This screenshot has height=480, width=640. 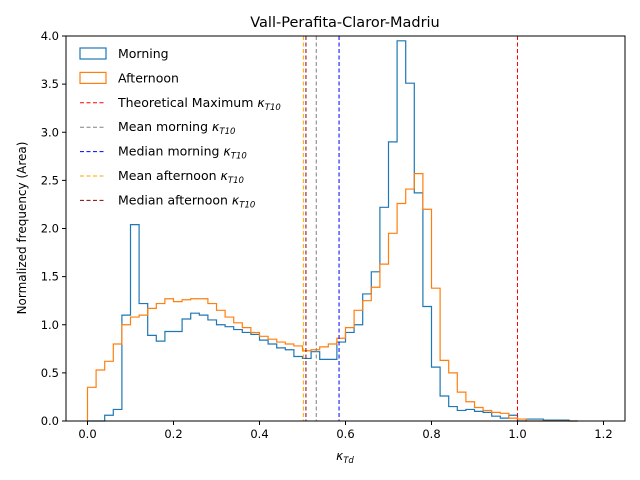 What do you see at coordinates (603, 434) in the screenshot?
I see `x-tick-label: 1.2` at bounding box center [603, 434].